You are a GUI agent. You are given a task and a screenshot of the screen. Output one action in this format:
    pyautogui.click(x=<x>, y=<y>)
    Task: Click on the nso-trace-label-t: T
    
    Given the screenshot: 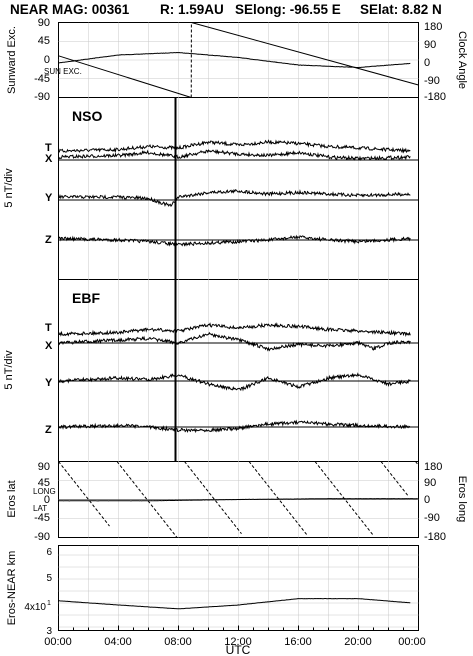 What is the action you would take?
    pyautogui.click(x=48, y=148)
    